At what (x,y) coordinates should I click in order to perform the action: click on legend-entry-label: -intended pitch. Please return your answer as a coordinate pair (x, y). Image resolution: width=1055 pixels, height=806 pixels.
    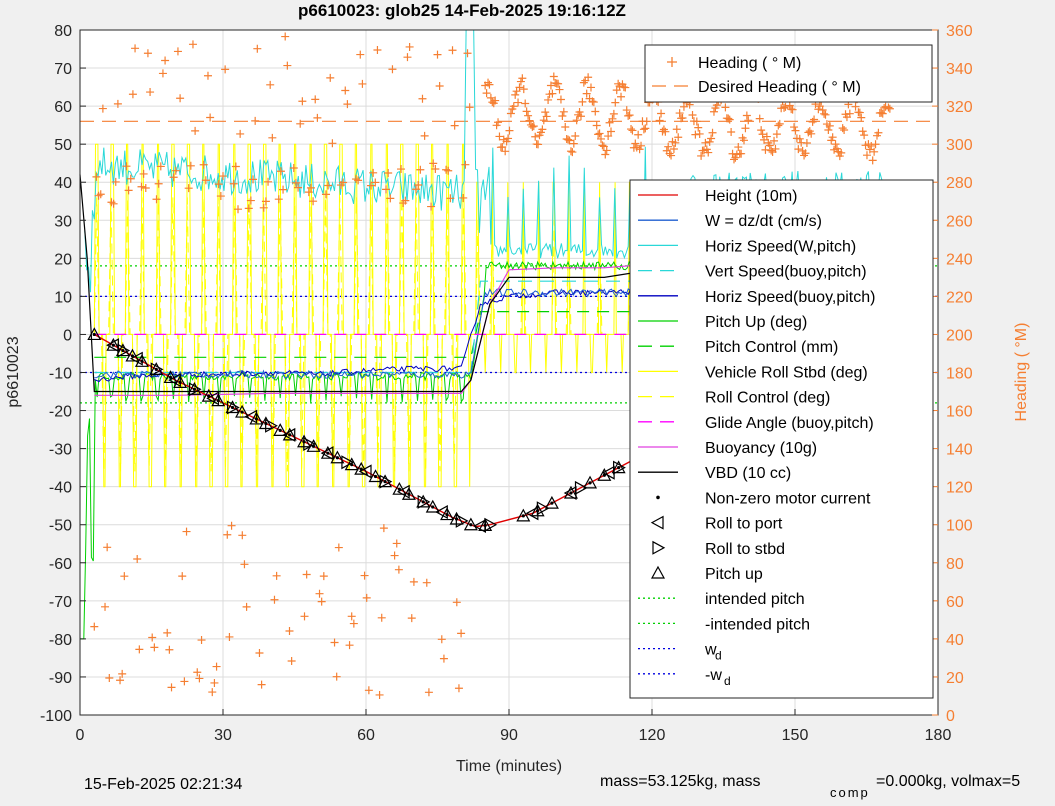
    Looking at the image, I should click on (757, 624).